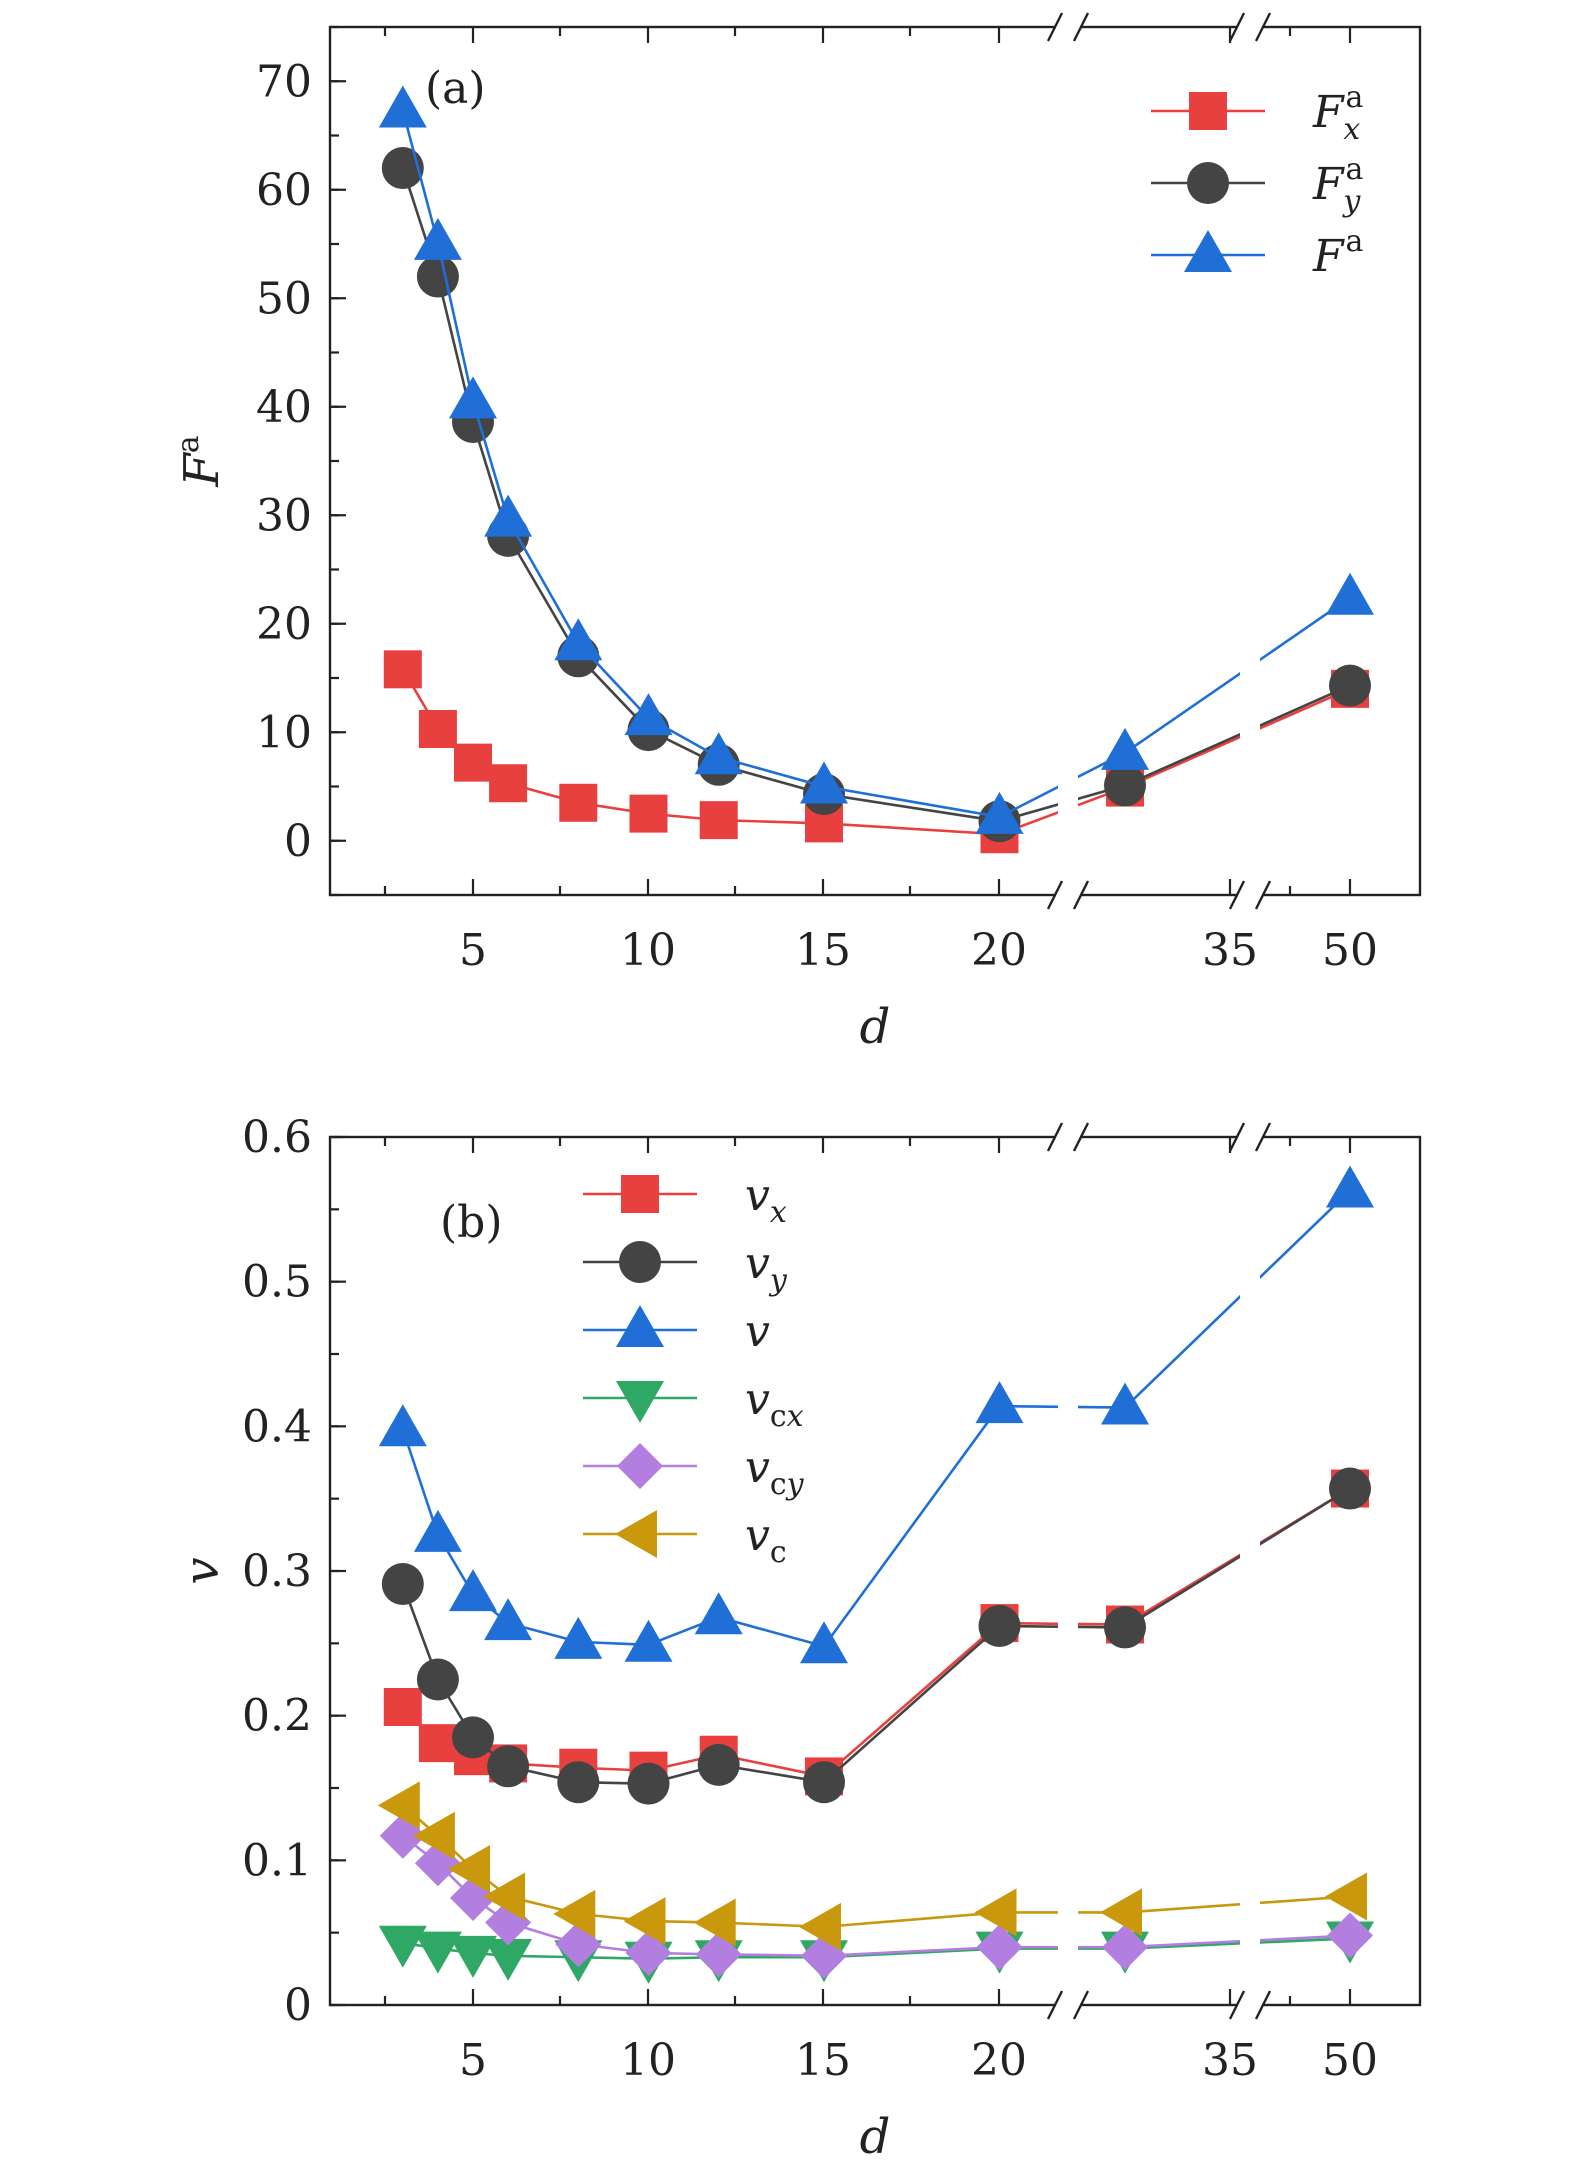 This screenshot has height=2165, width=1575. I want to click on x-tick-label: 15, so click(823, 950).